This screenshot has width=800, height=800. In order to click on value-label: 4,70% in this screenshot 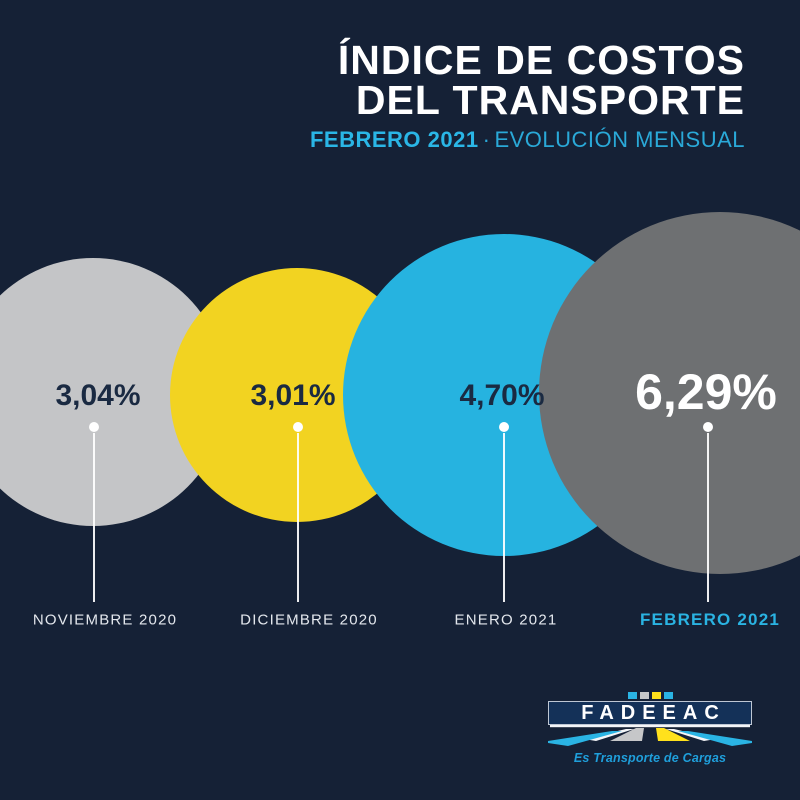, I will do `click(502, 395)`.